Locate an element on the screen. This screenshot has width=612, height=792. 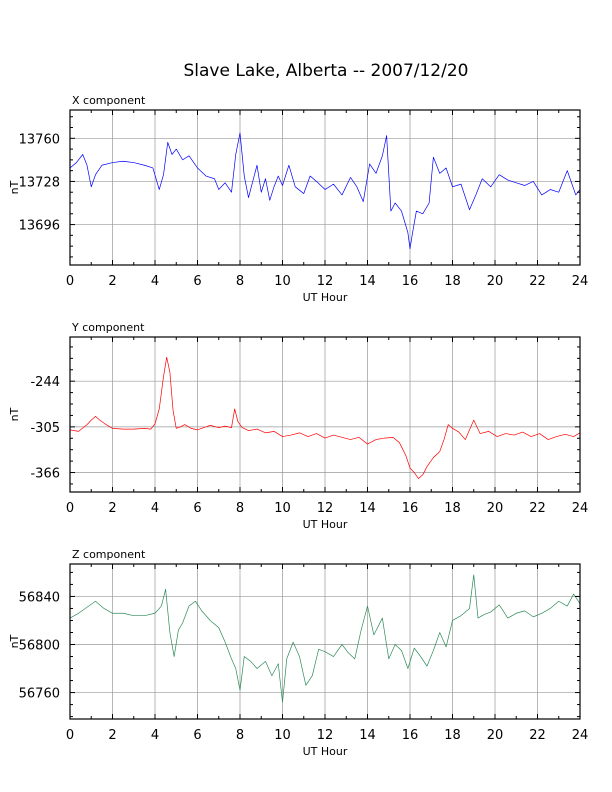
y-tick-label: -305 is located at coordinates (45, 428).